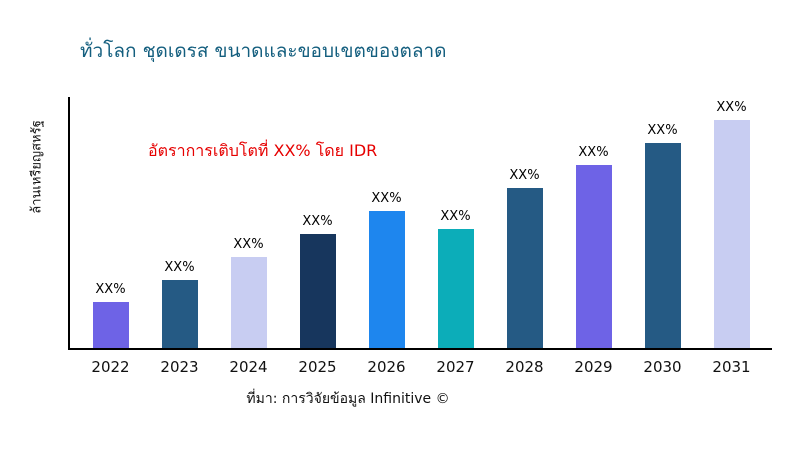  Describe the element at coordinates (731, 367) in the screenshot. I see `x-tick-label: 2031` at that location.